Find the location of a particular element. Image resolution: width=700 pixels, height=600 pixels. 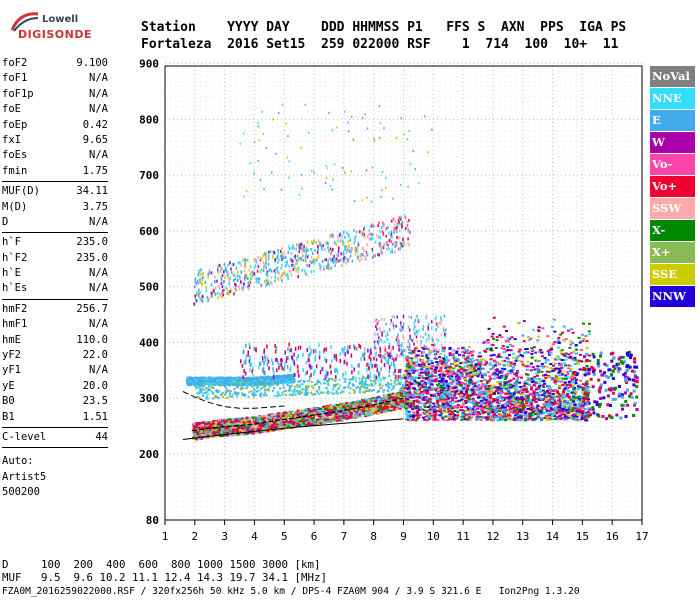

param-name: foEs is located at coordinates (15, 155).